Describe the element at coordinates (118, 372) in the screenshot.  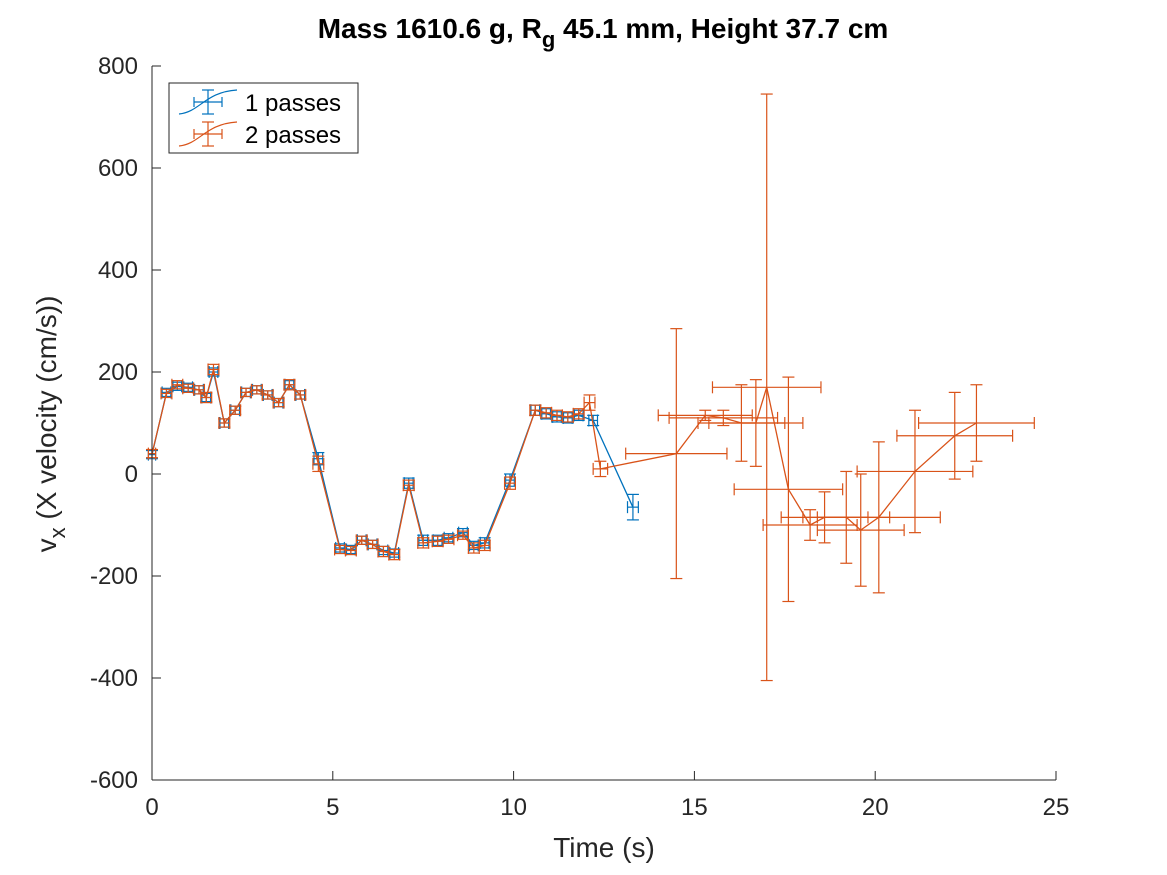
I see `y-tick-label: 200` at that location.